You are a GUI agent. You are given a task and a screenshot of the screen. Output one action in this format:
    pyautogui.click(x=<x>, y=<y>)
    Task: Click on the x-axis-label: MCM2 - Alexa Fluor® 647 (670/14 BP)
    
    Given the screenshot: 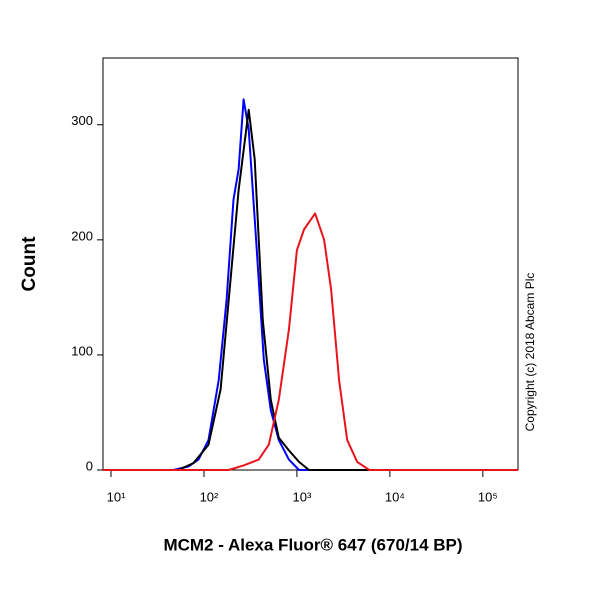 What is the action you would take?
    pyautogui.click(x=312, y=544)
    